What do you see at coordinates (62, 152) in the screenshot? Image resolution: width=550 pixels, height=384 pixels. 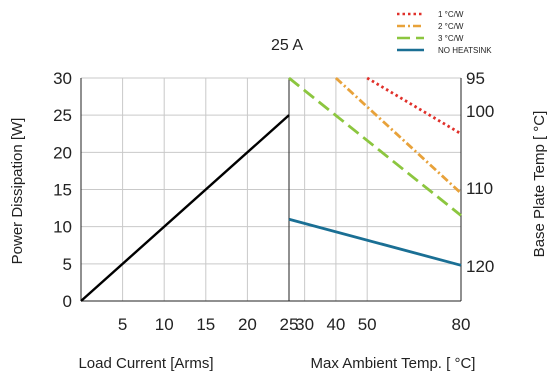 I see `y-tick-label-left: 20` at bounding box center [62, 152].